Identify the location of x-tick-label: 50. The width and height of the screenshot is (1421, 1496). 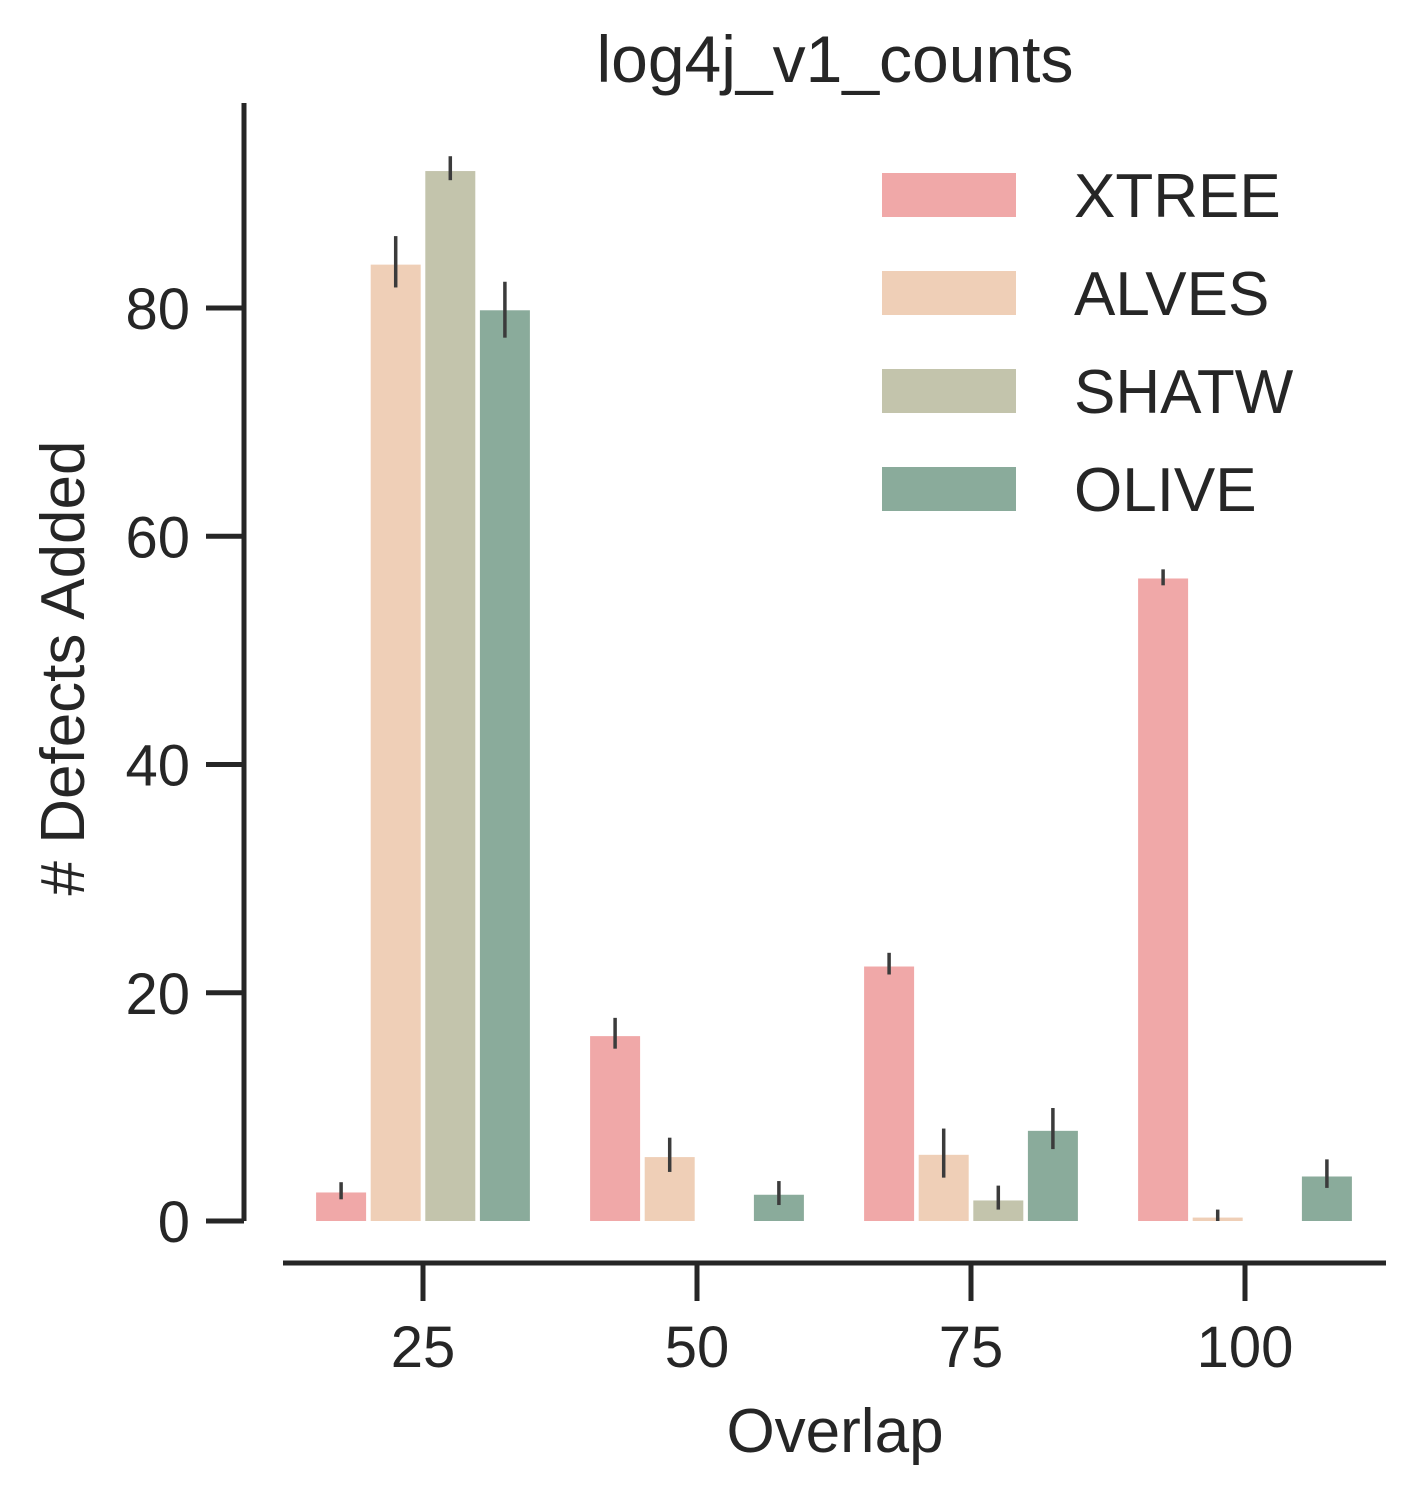
(697, 1347).